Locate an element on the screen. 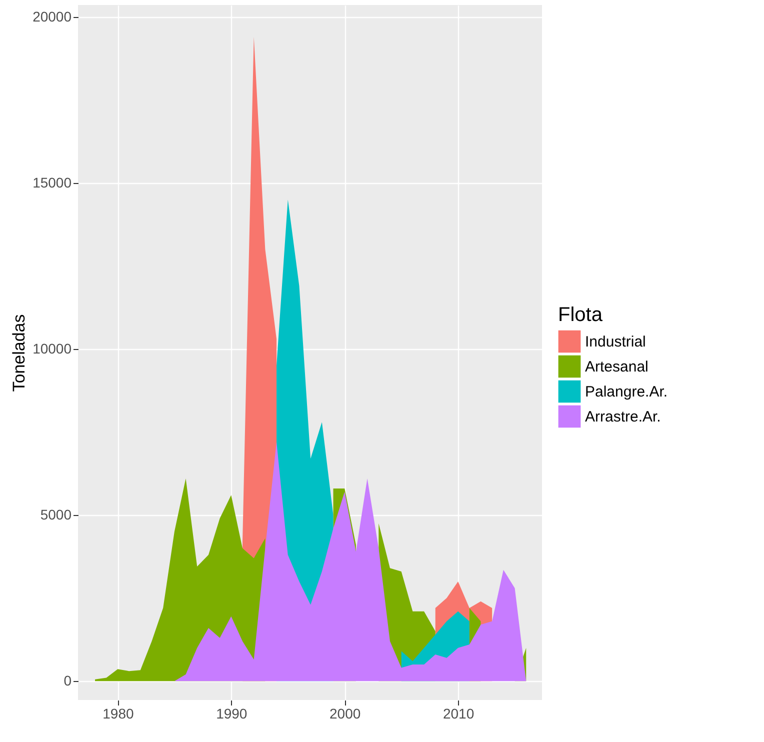 The width and height of the screenshot is (764, 742). x-tick-label: 2010 is located at coordinates (458, 714).